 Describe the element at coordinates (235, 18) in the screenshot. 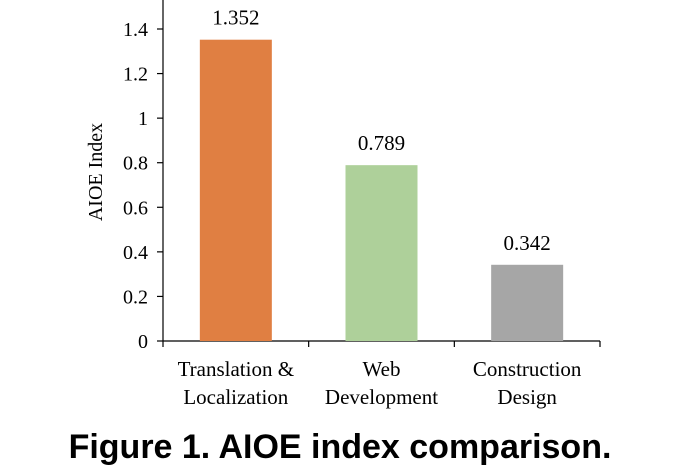

I see `bar-value-label: 1.352` at that location.